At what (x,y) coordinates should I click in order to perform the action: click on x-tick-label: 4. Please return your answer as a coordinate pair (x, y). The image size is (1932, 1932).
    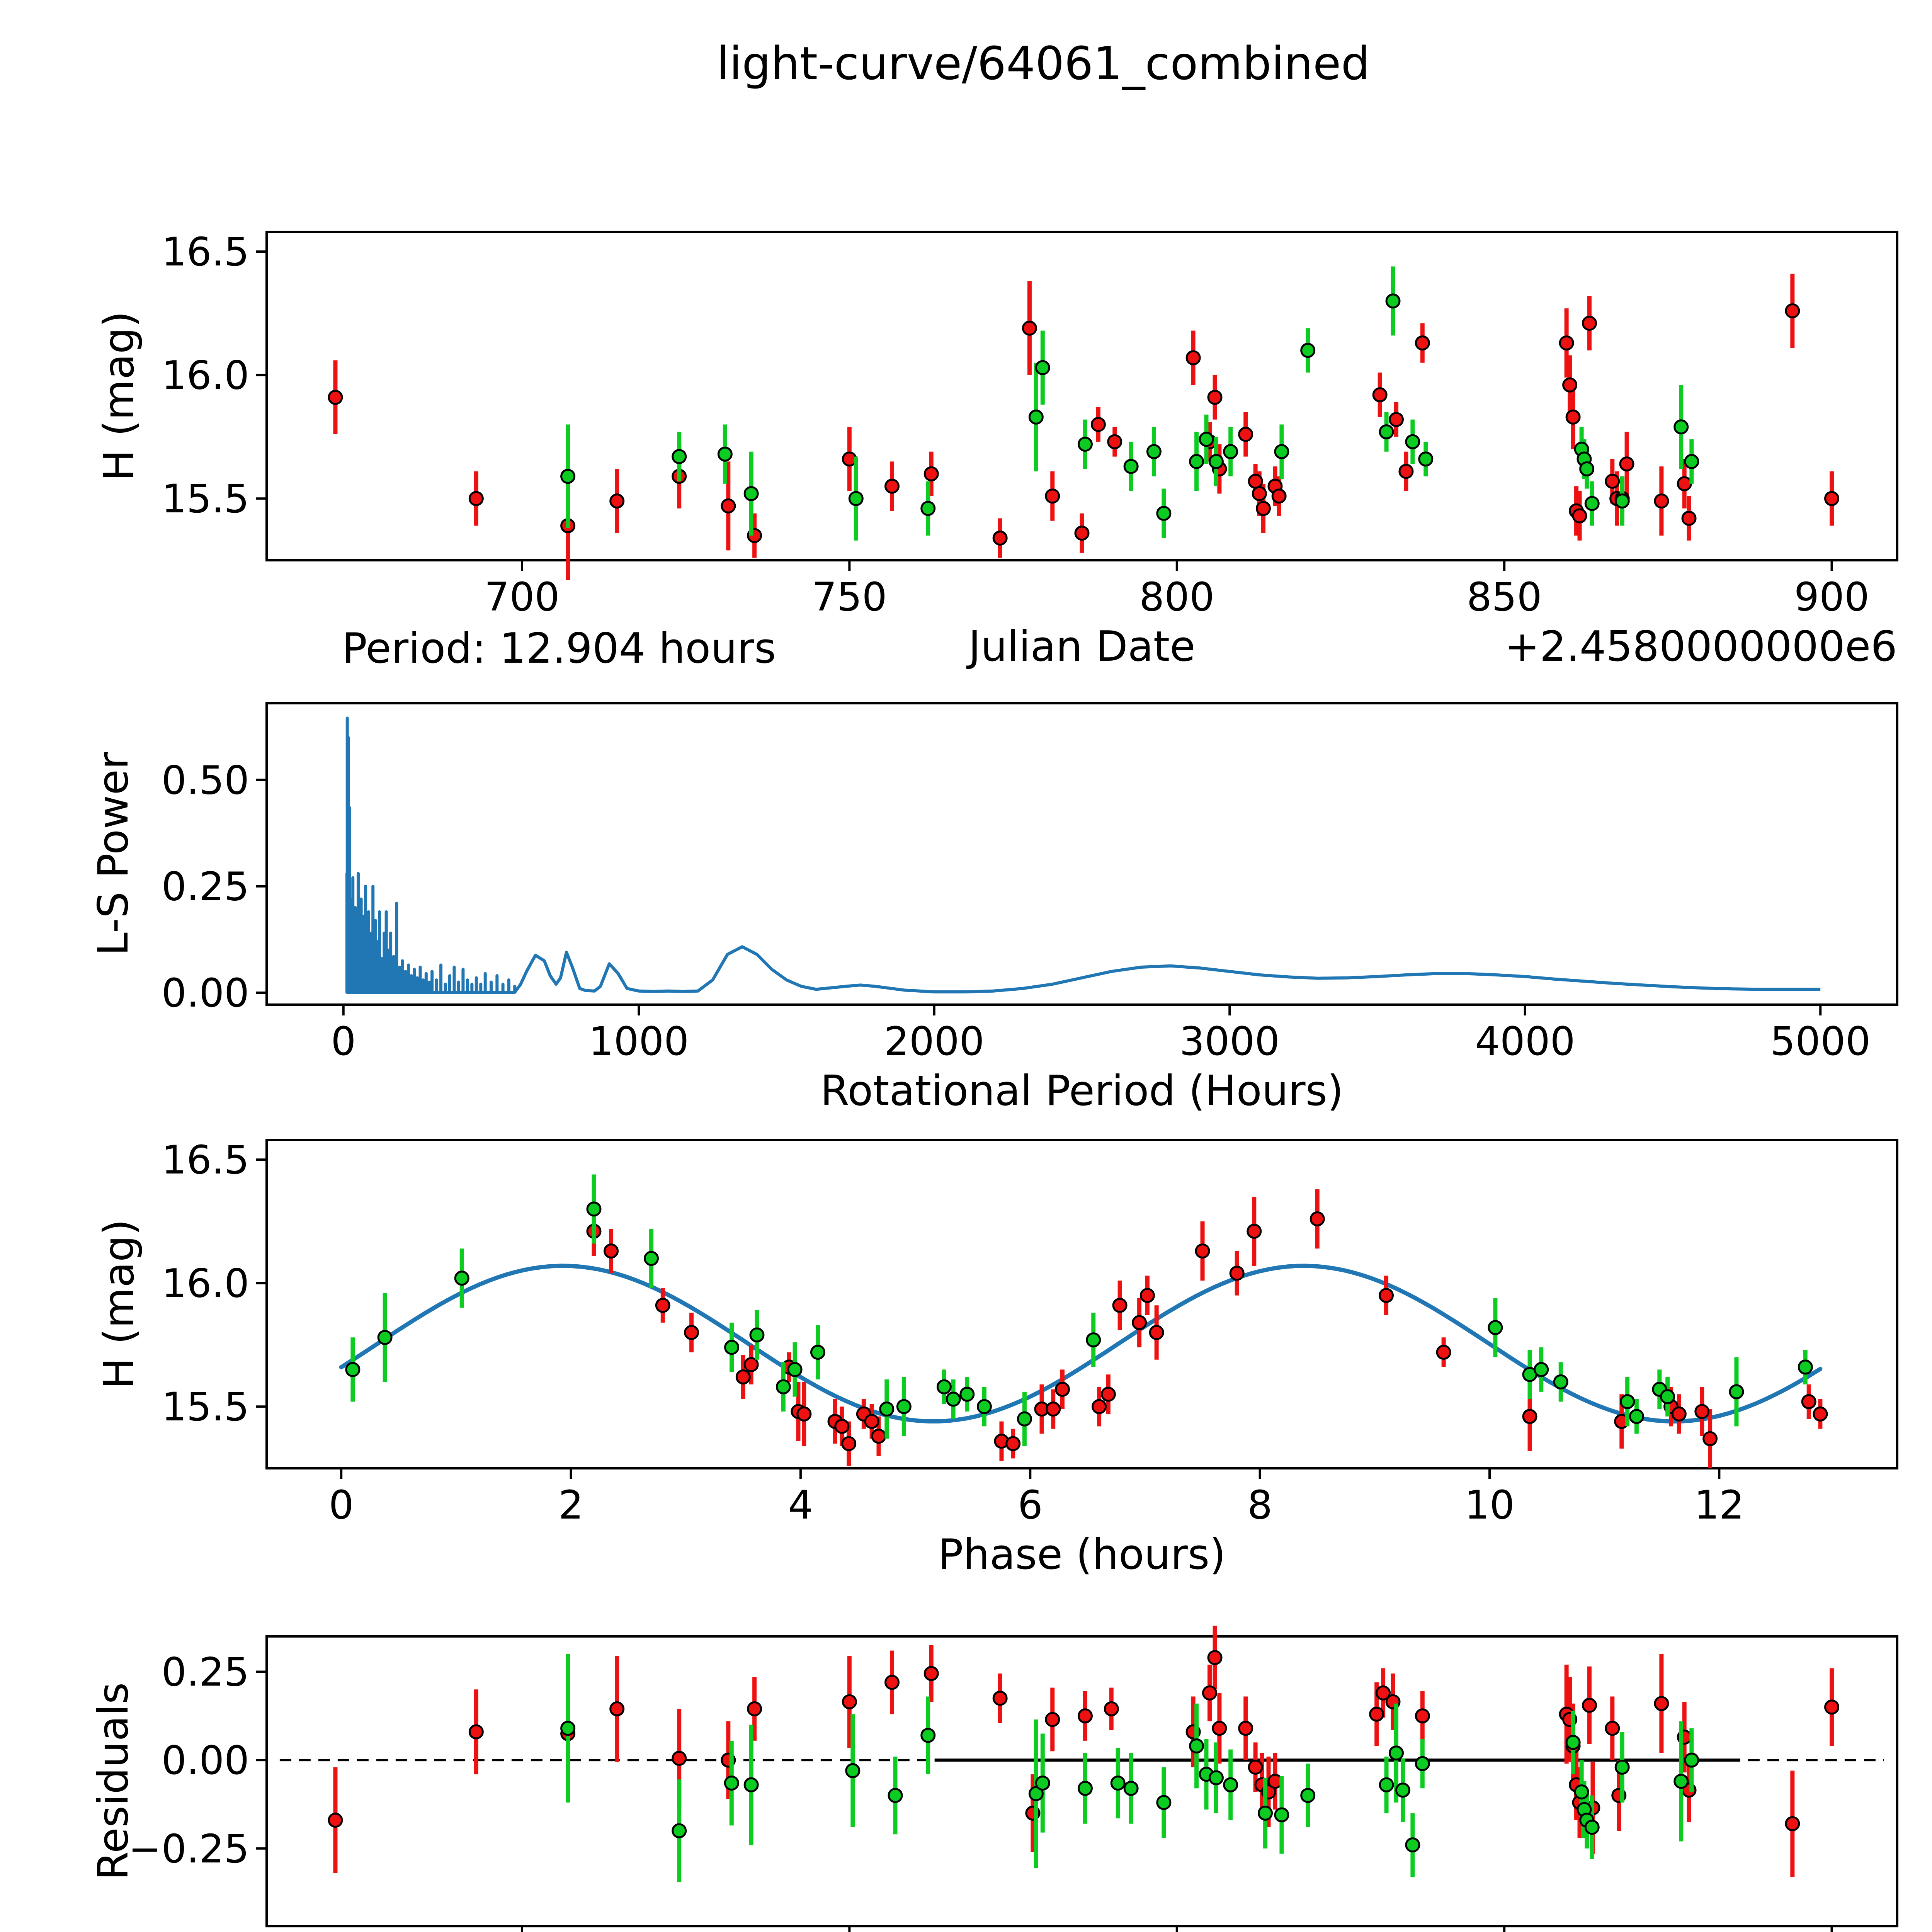
    Looking at the image, I should click on (800, 1505).